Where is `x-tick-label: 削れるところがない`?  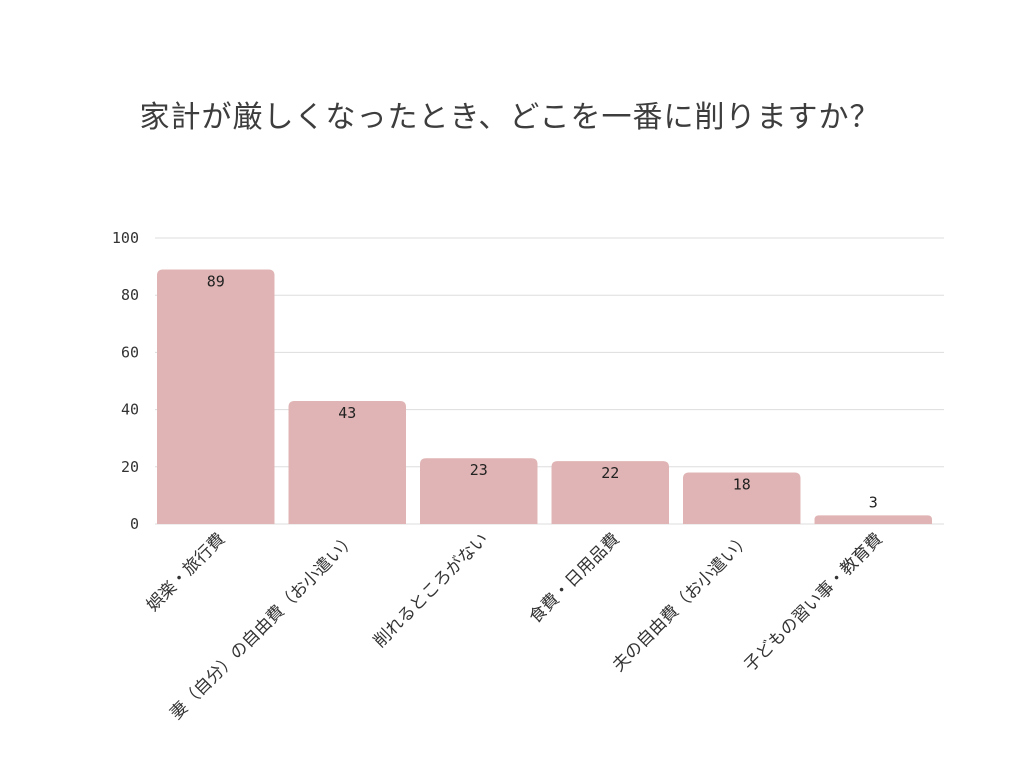
x-tick-label: 削れるところがない is located at coordinates (431, 590).